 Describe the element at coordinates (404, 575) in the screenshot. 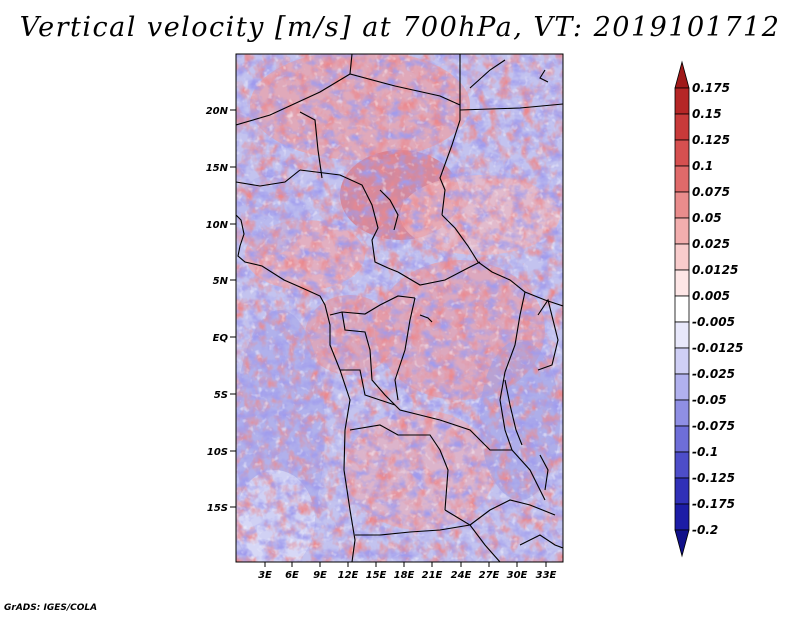

I see `lon-label: 18E` at that location.